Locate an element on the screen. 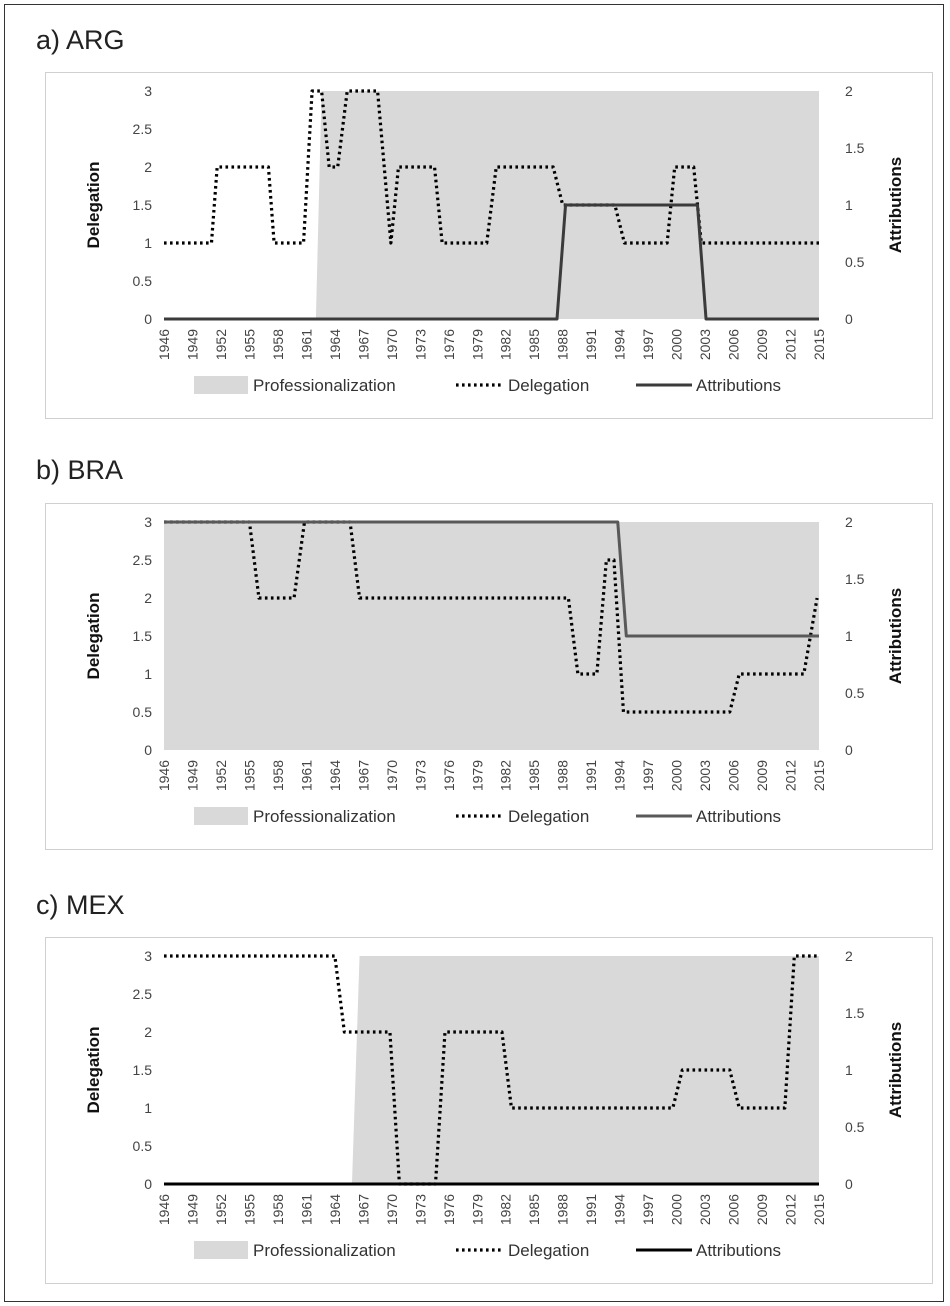  bra-legend-area-swatch is located at coordinates (221, 816).